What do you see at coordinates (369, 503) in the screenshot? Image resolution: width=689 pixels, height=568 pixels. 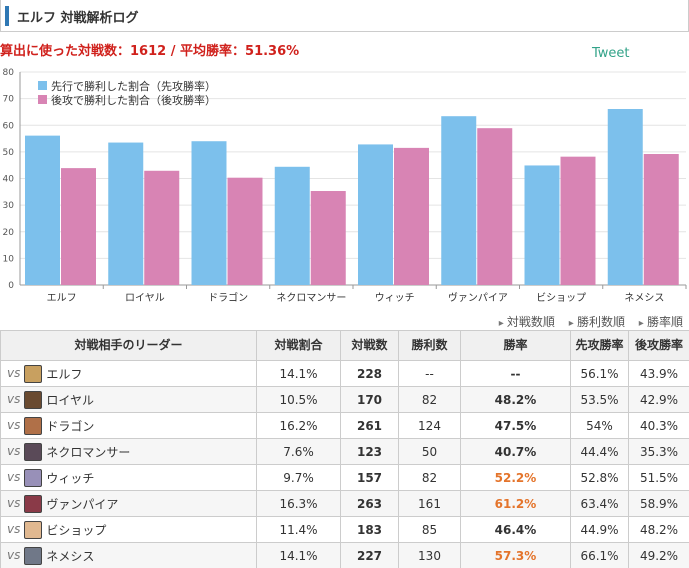 I see `battles-cell: 263` at bounding box center [369, 503].